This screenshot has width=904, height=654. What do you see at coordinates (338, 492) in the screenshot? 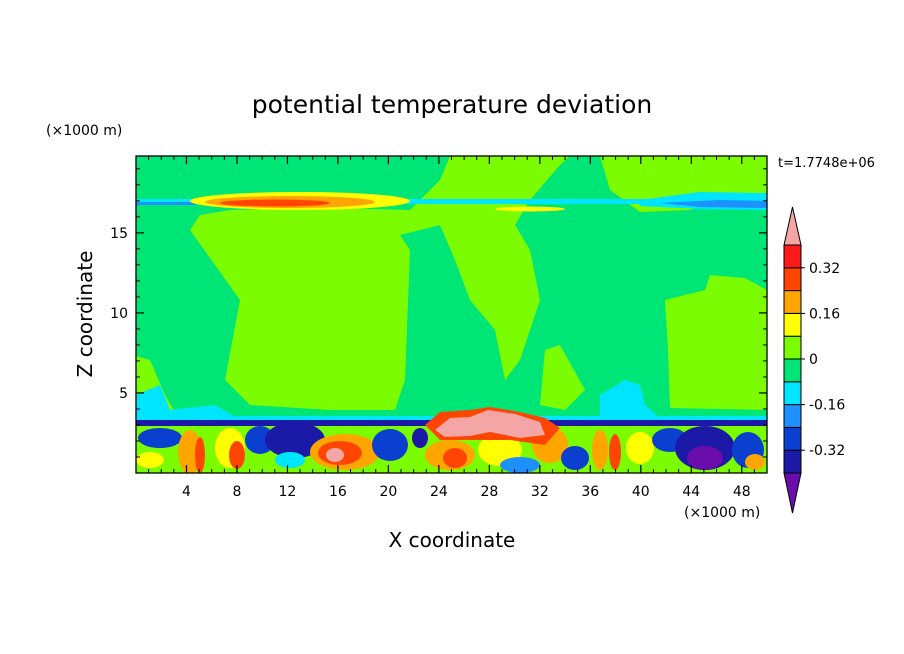
I see `x-tick-label: 16` at bounding box center [338, 492].